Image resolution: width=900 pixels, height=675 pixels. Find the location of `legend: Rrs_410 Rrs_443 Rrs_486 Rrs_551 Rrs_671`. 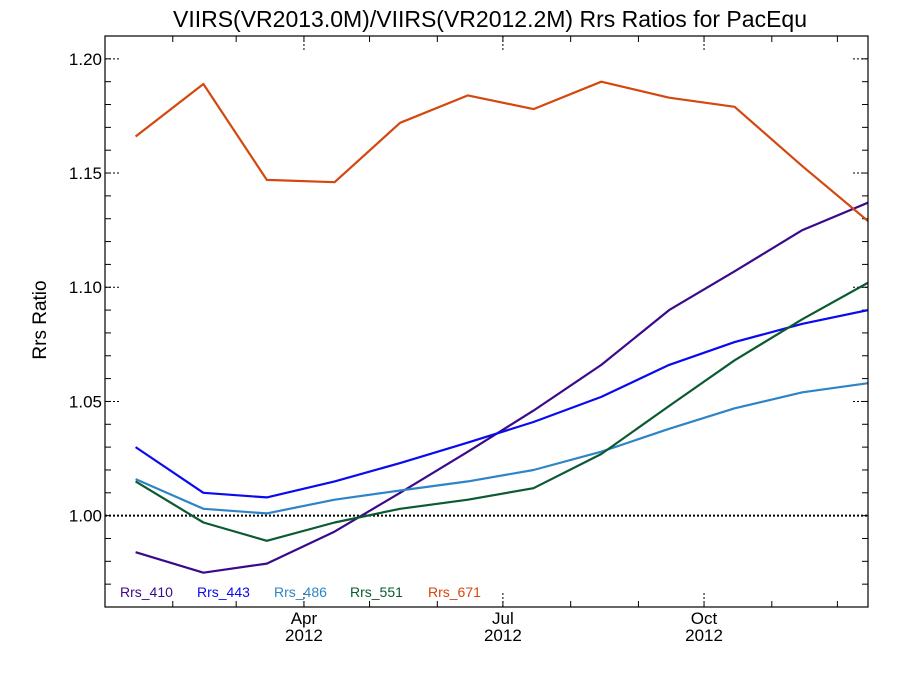

legend: Rrs_410 Rrs_443 Rrs_486 Rrs_551 Rrs_671 is located at coordinates (300, 592).